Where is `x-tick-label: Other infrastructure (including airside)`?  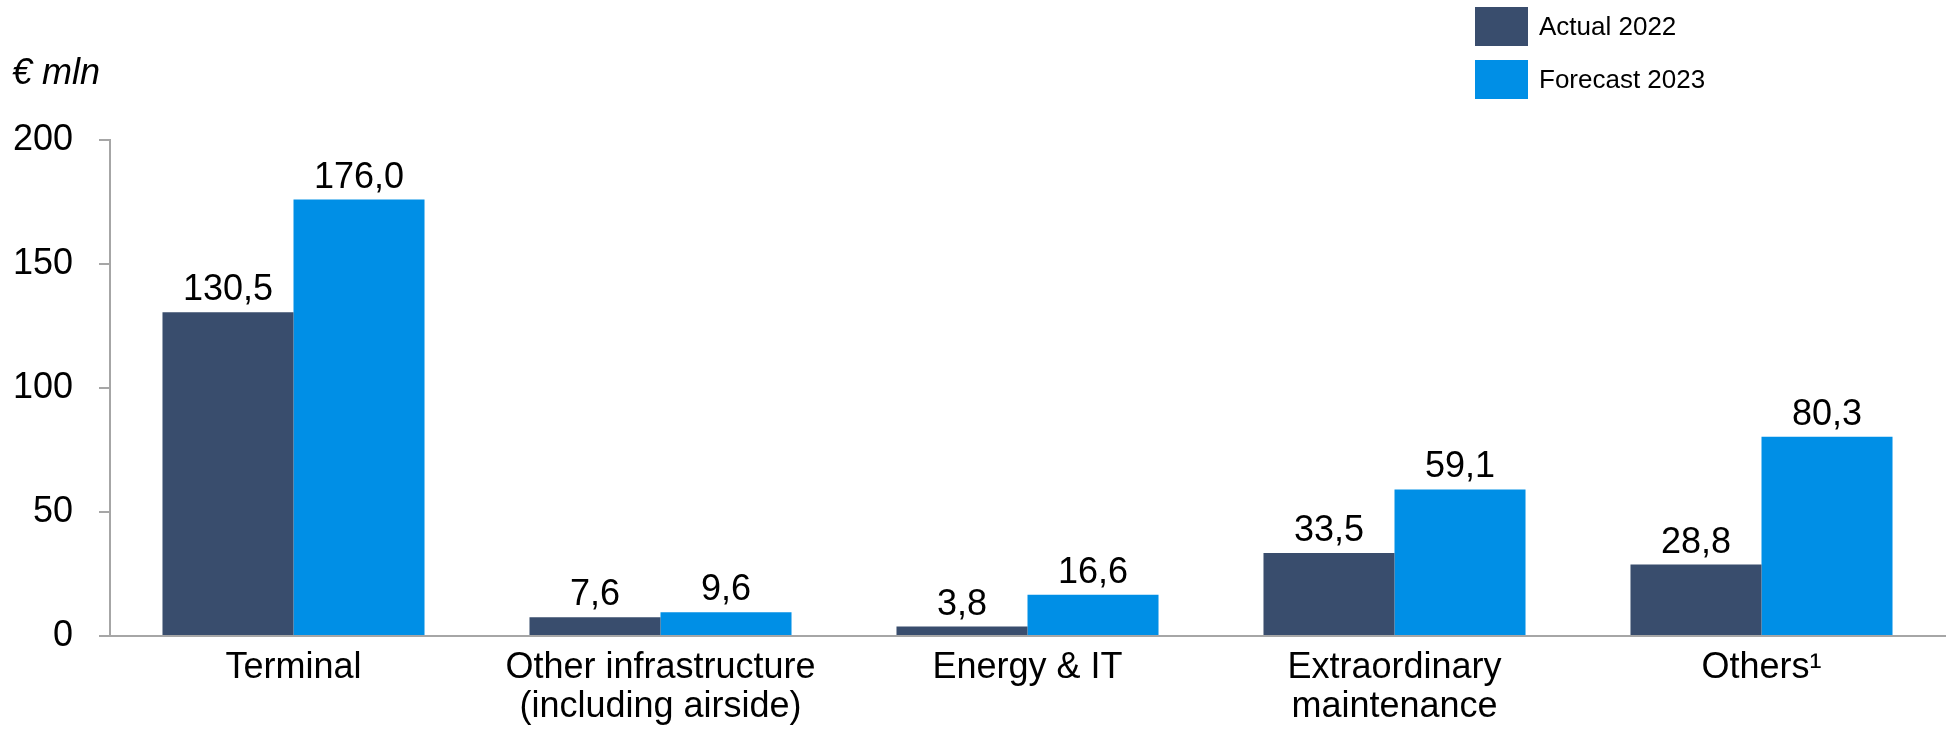
x-tick-label: Other infrastructure (including airside) is located at coordinates (660, 685).